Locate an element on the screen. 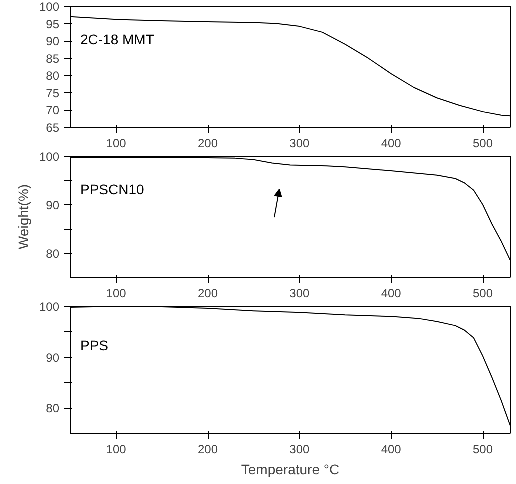 This screenshot has height=484, width=516. y-tick-label: 65 is located at coordinates (53, 128).